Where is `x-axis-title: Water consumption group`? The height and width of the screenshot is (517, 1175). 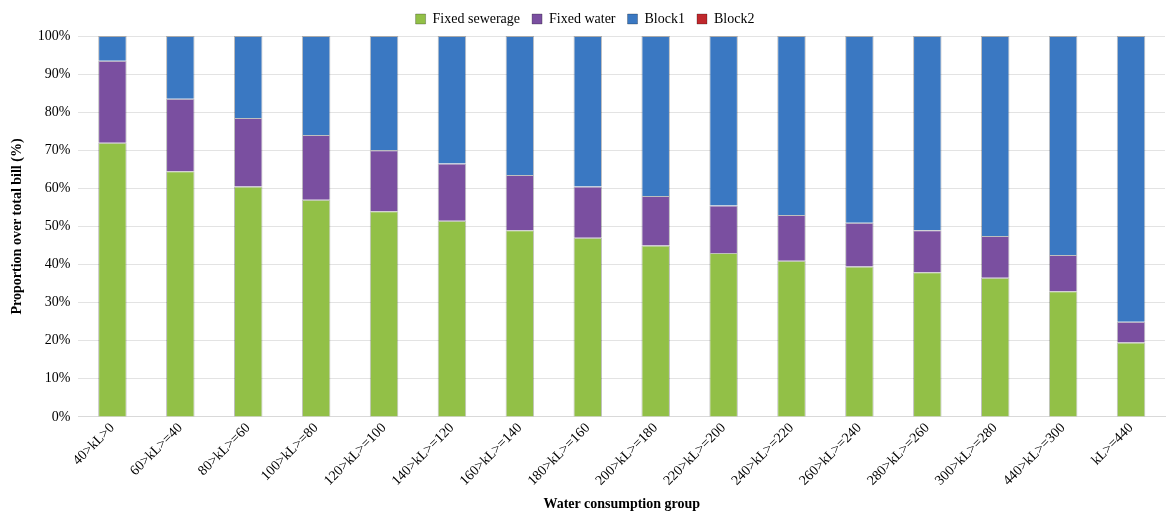 x-axis-title: Water consumption group is located at coordinates (622, 504).